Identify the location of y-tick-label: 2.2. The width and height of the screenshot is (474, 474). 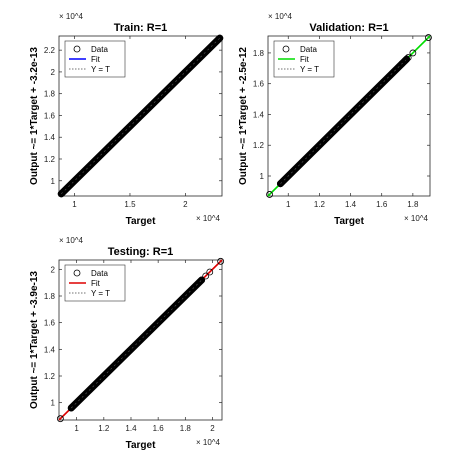
(50, 50).